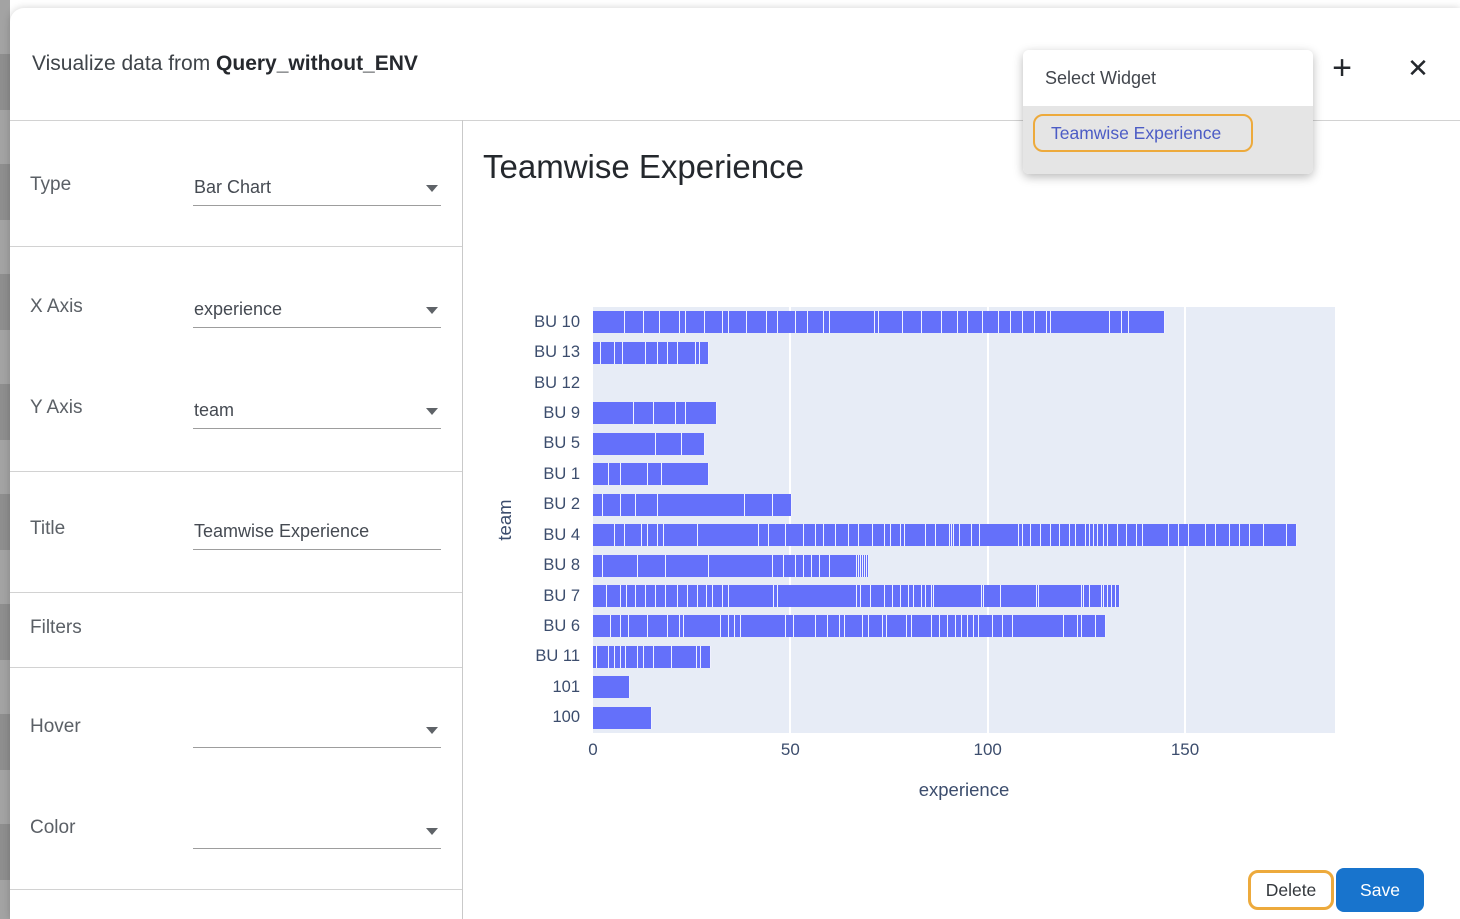  What do you see at coordinates (1291, 890) in the screenshot?
I see `delete-button: Delete` at bounding box center [1291, 890].